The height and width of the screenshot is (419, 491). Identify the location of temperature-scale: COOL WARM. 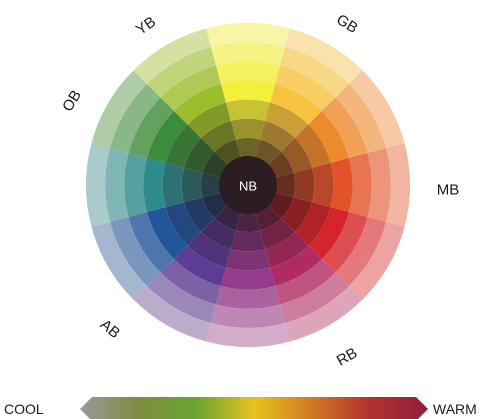
(240, 408).